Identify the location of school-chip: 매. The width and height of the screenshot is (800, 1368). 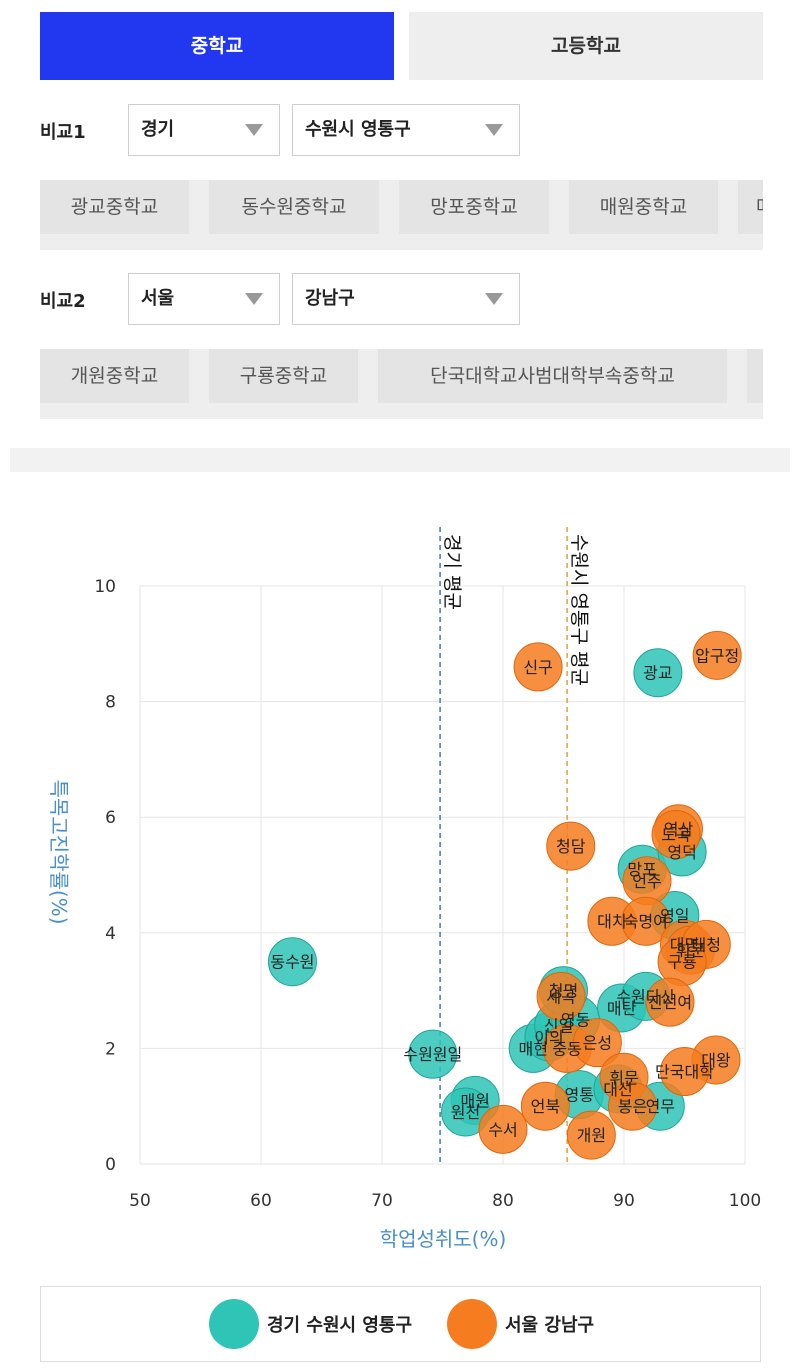
(750, 207).